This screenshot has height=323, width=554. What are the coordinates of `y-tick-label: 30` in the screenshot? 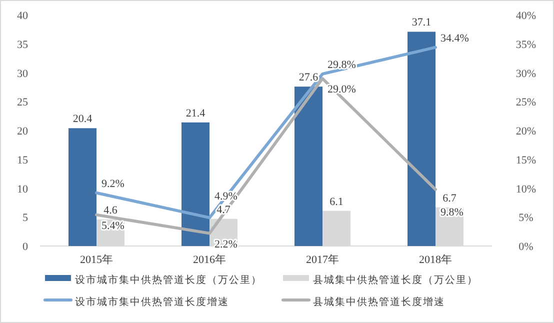 It's located at (22, 74).